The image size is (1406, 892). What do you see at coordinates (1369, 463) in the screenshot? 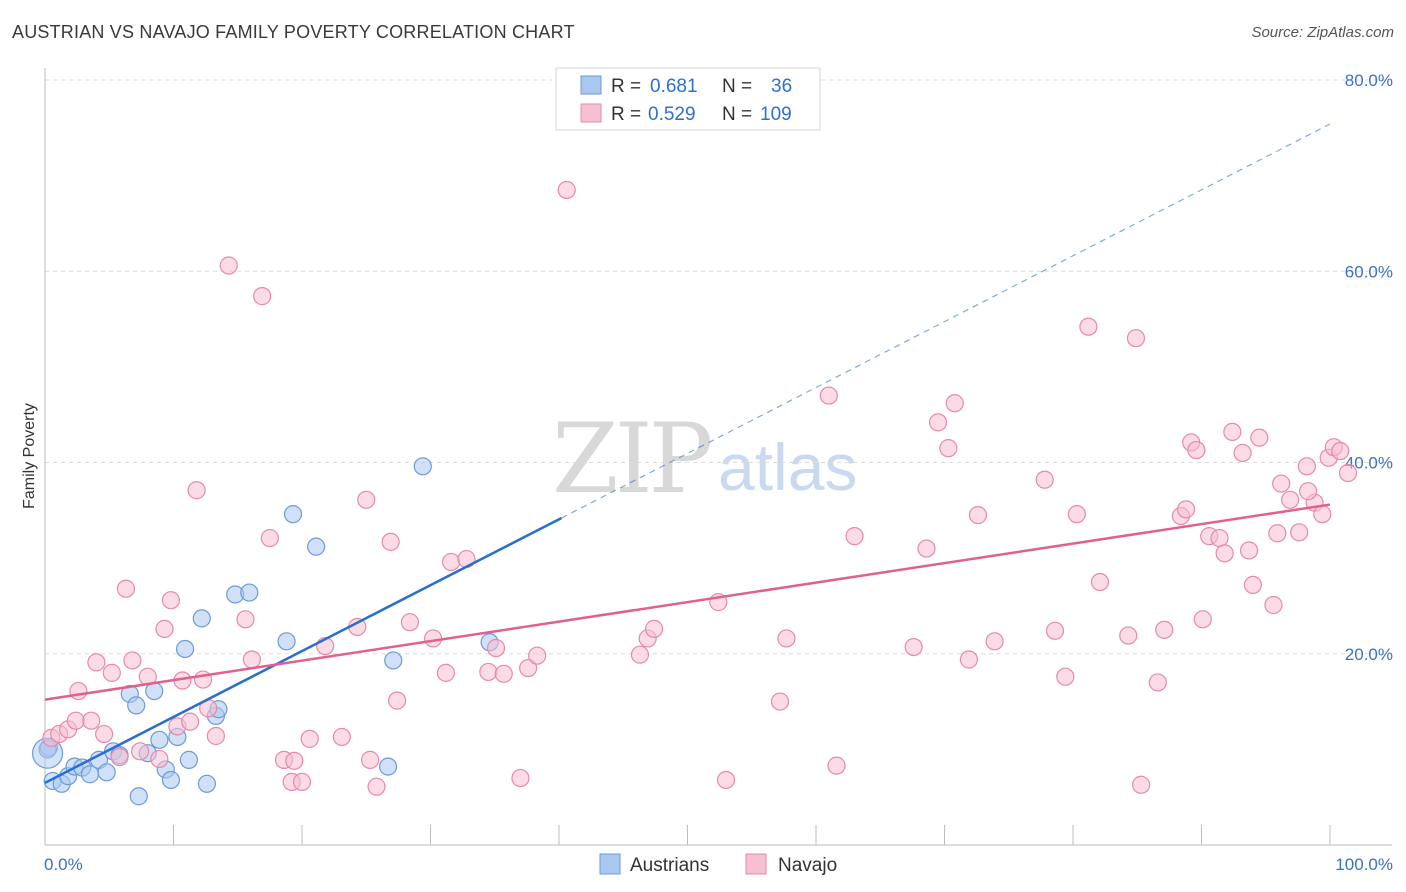
I see `y-tick-label: 40.0%` at bounding box center [1369, 463].